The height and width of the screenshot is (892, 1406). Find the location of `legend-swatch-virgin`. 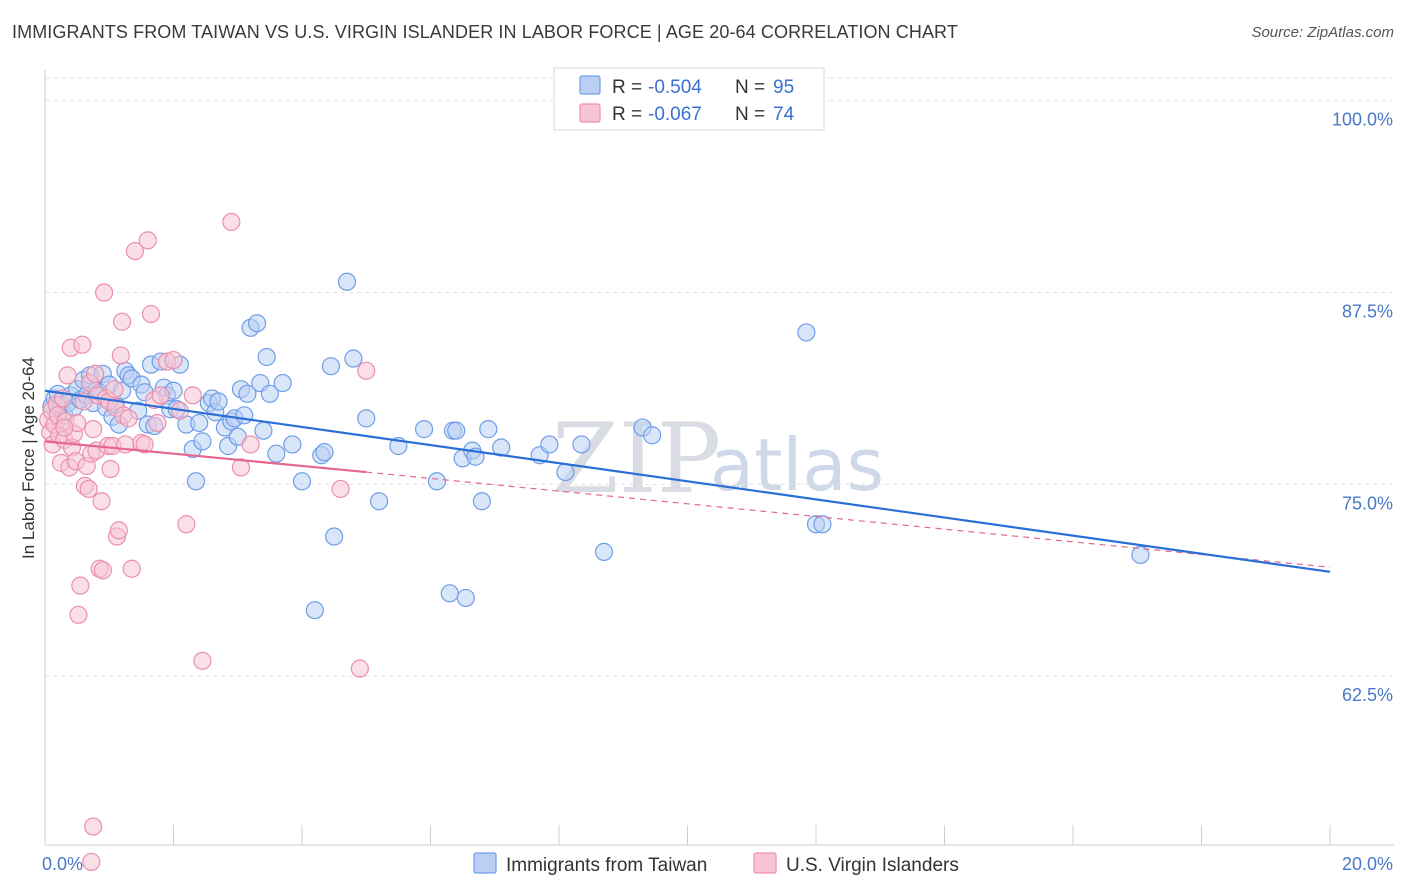

legend-swatch-virgin is located at coordinates (590, 113).